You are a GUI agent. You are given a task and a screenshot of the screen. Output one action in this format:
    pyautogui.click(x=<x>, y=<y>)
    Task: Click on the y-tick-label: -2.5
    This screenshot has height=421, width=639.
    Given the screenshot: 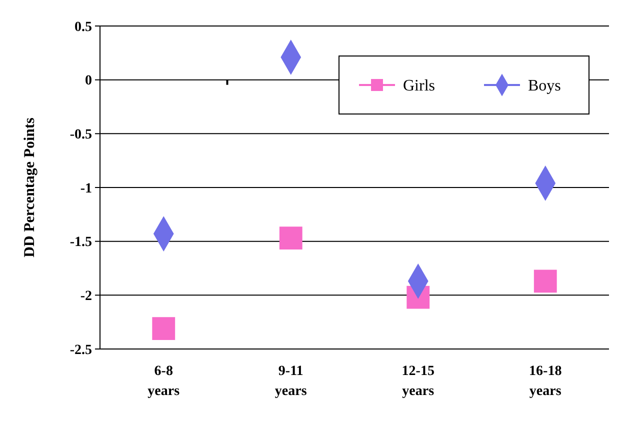 What is the action you would take?
    pyautogui.click(x=81, y=350)
    